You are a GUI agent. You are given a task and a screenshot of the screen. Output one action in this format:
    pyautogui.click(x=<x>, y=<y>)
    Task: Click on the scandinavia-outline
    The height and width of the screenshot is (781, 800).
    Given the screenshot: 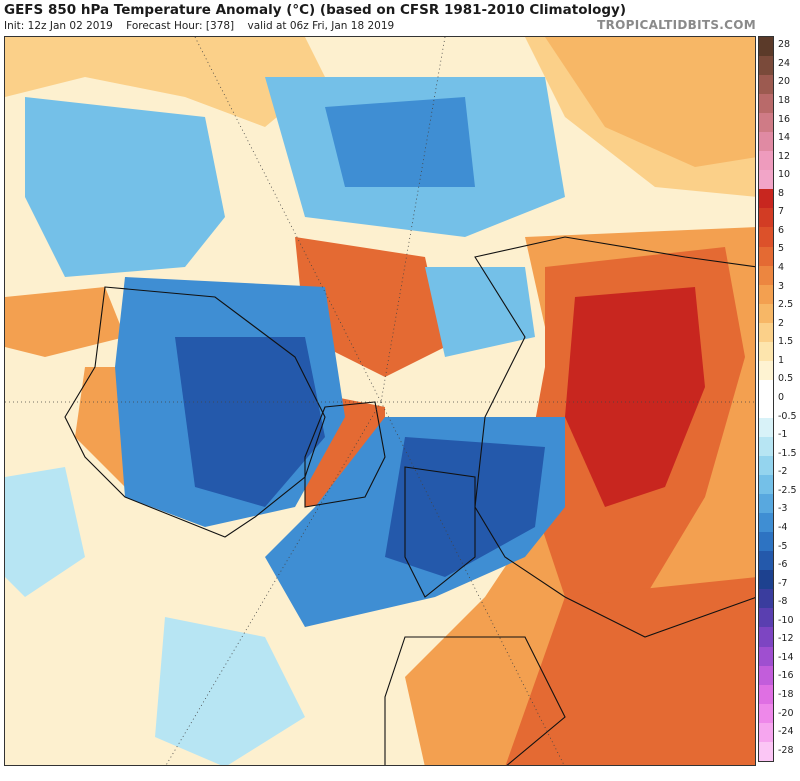 What is the action you would take?
    pyautogui.click(x=440, y=532)
    